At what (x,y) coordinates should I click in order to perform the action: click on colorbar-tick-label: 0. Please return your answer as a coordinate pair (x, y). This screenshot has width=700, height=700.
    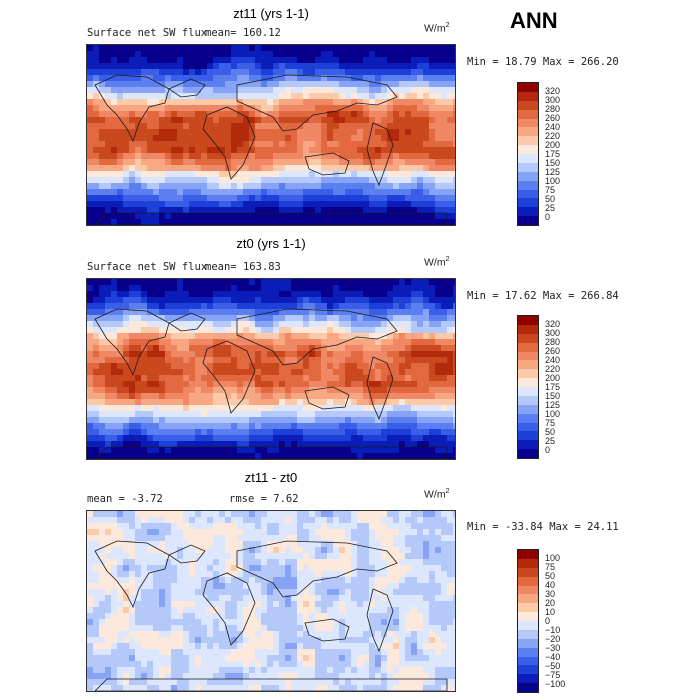
    Looking at the image, I should click on (548, 217).